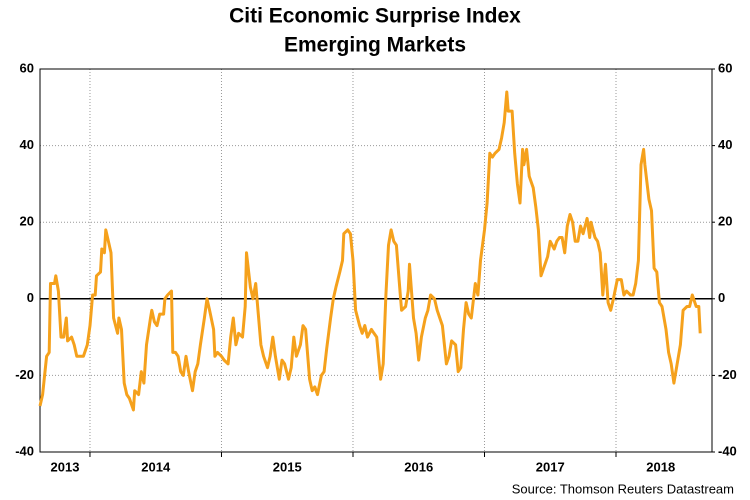  What do you see at coordinates (65, 466) in the screenshot?
I see `x-tick-label: 2013` at bounding box center [65, 466].